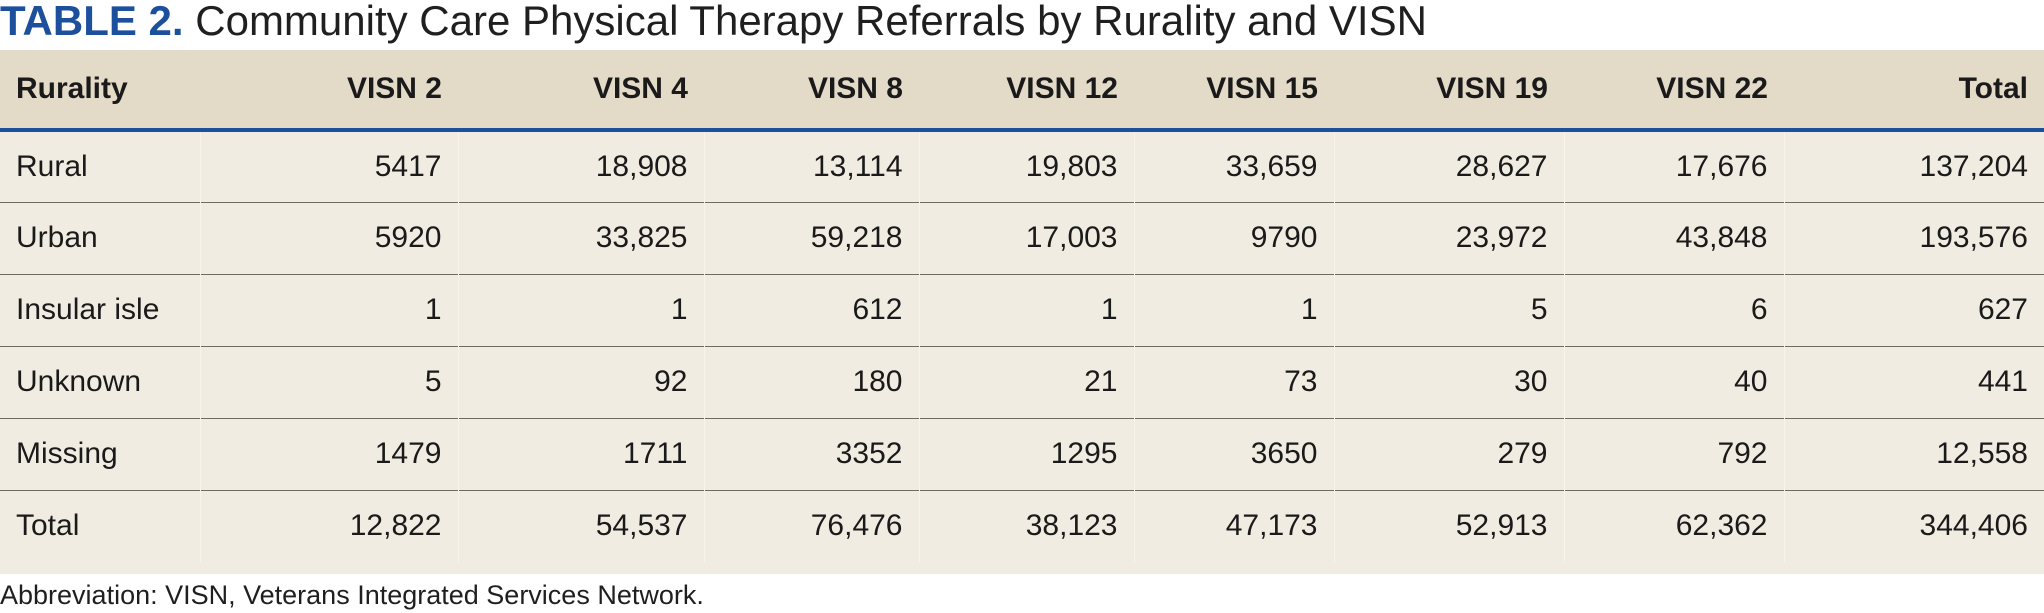 This screenshot has height=613, width=2044. I want to click on column-header: Total, so click(1914, 91).